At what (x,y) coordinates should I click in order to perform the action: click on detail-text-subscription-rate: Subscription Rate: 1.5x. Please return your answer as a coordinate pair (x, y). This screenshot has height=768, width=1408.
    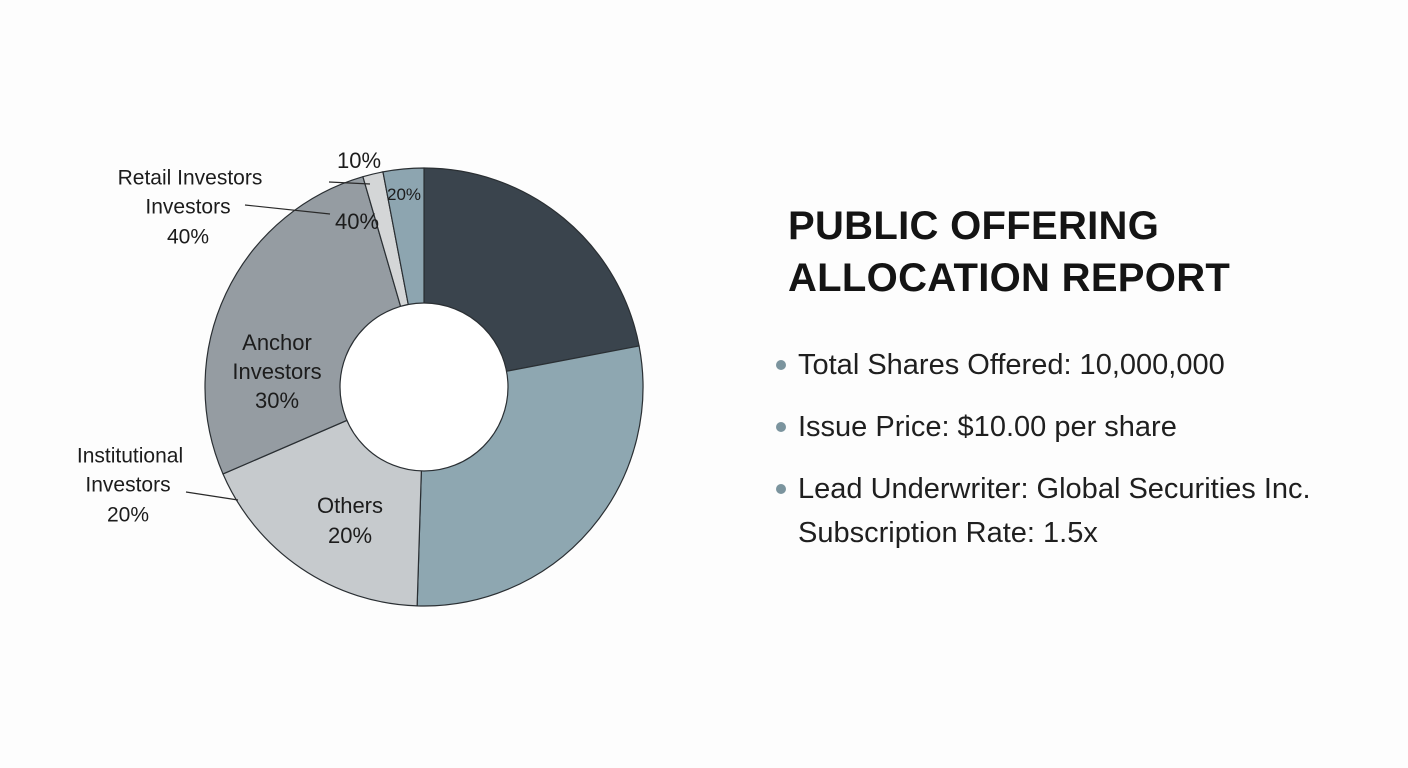
    Looking at the image, I should click on (948, 533).